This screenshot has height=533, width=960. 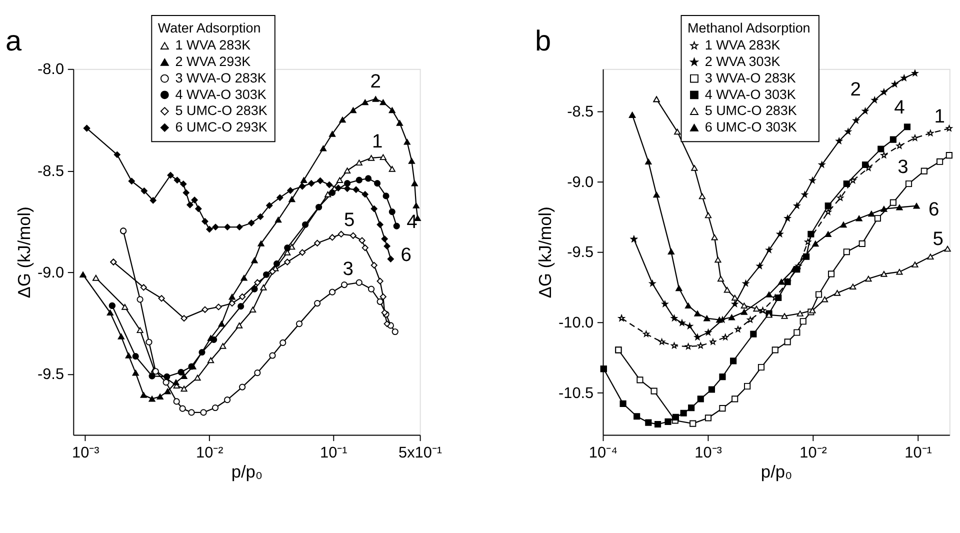 What do you see at coordinates (420, 453) in the screenshot?
I see `x-tick-label: 5x10⁻¹` at bounding box center [420, 453].